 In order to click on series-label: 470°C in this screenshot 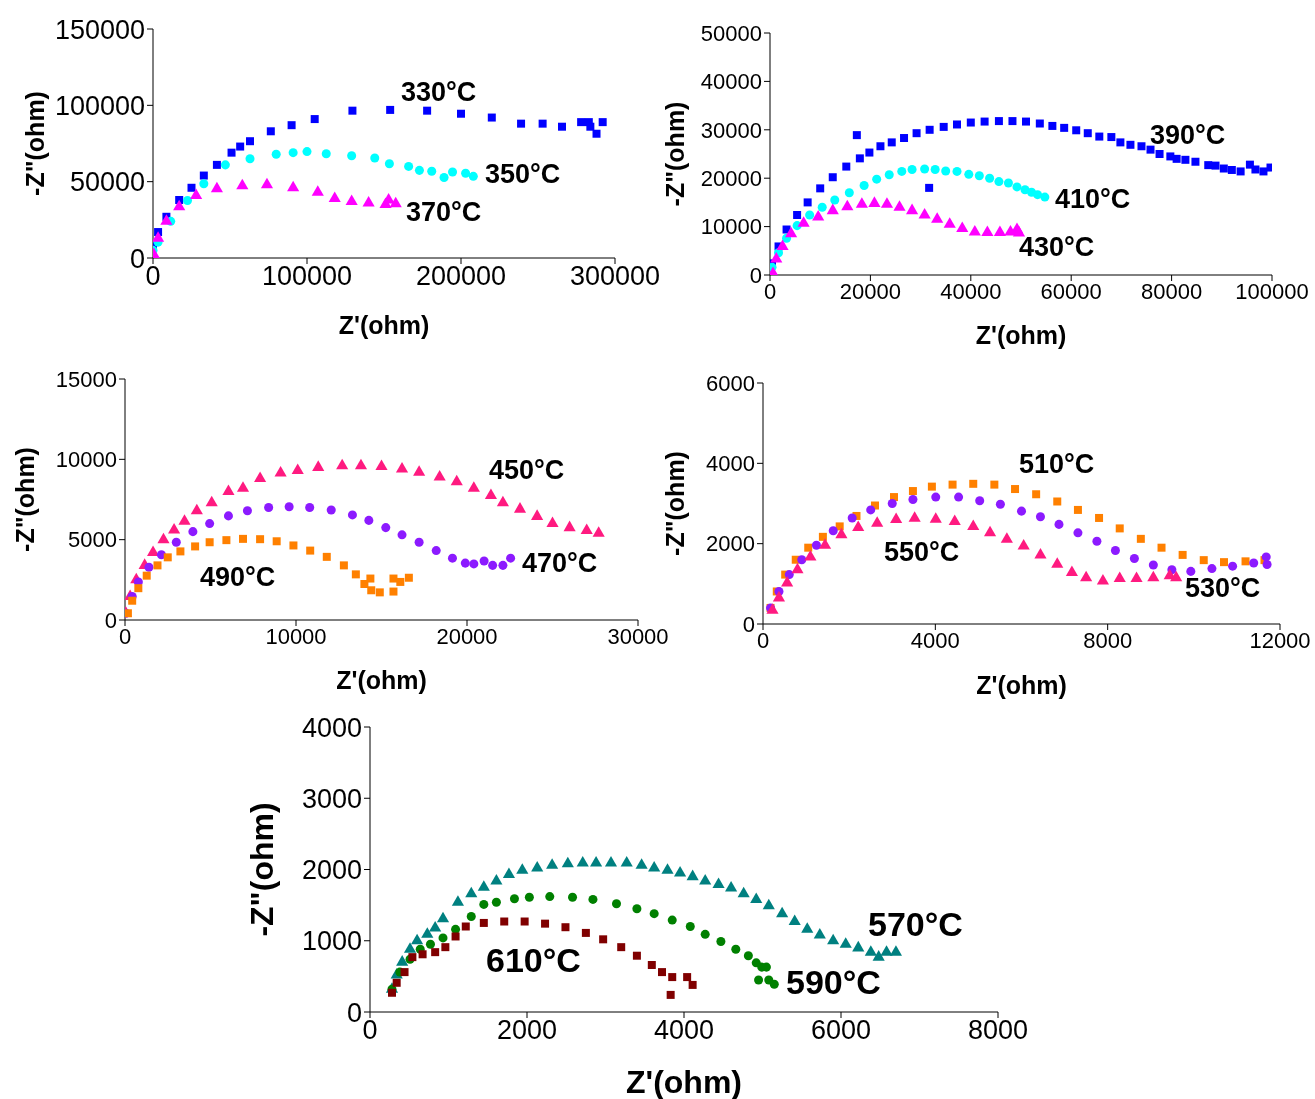, I will do `click(560, 562)`.